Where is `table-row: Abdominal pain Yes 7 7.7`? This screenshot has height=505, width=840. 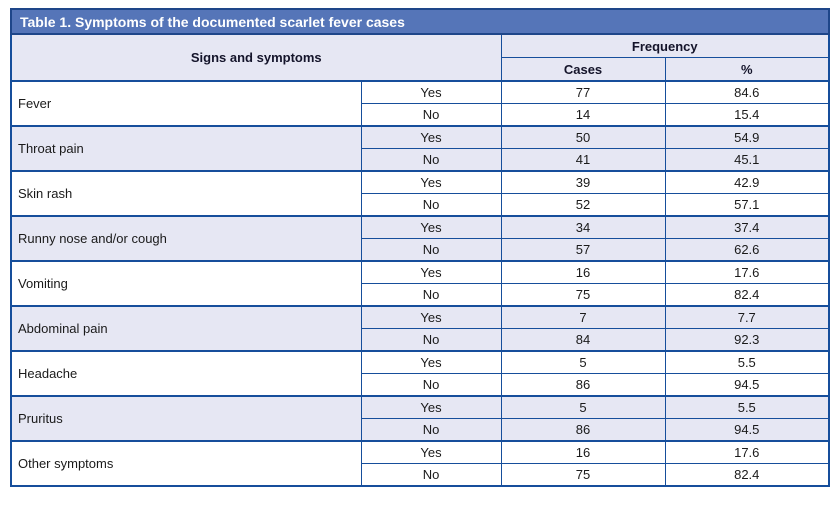
table-row: Abdominal pain Yes 7 7.7 is located at coordinates (420, 328).